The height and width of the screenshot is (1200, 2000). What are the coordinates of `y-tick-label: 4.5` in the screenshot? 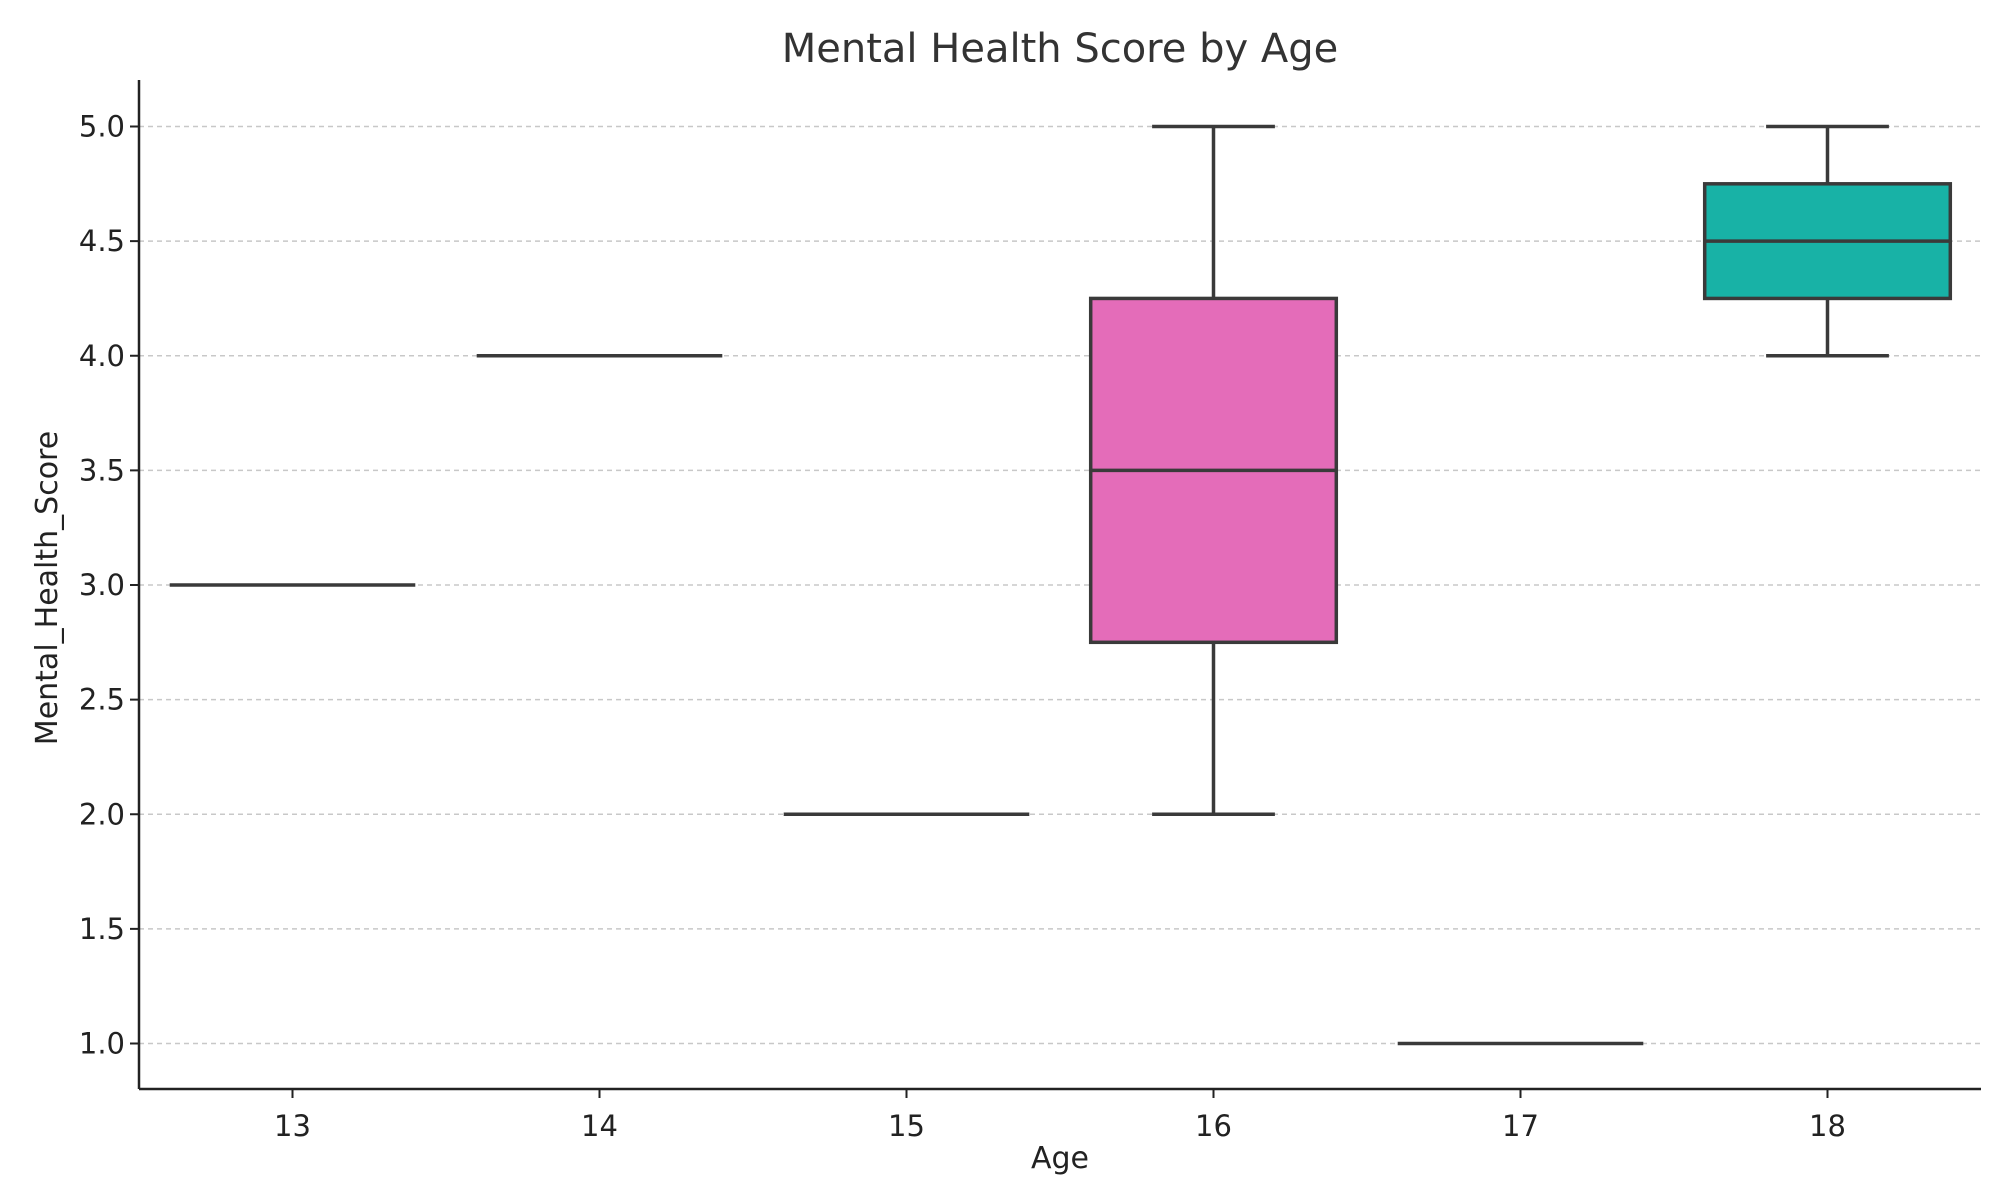 It's located at (102, 241).